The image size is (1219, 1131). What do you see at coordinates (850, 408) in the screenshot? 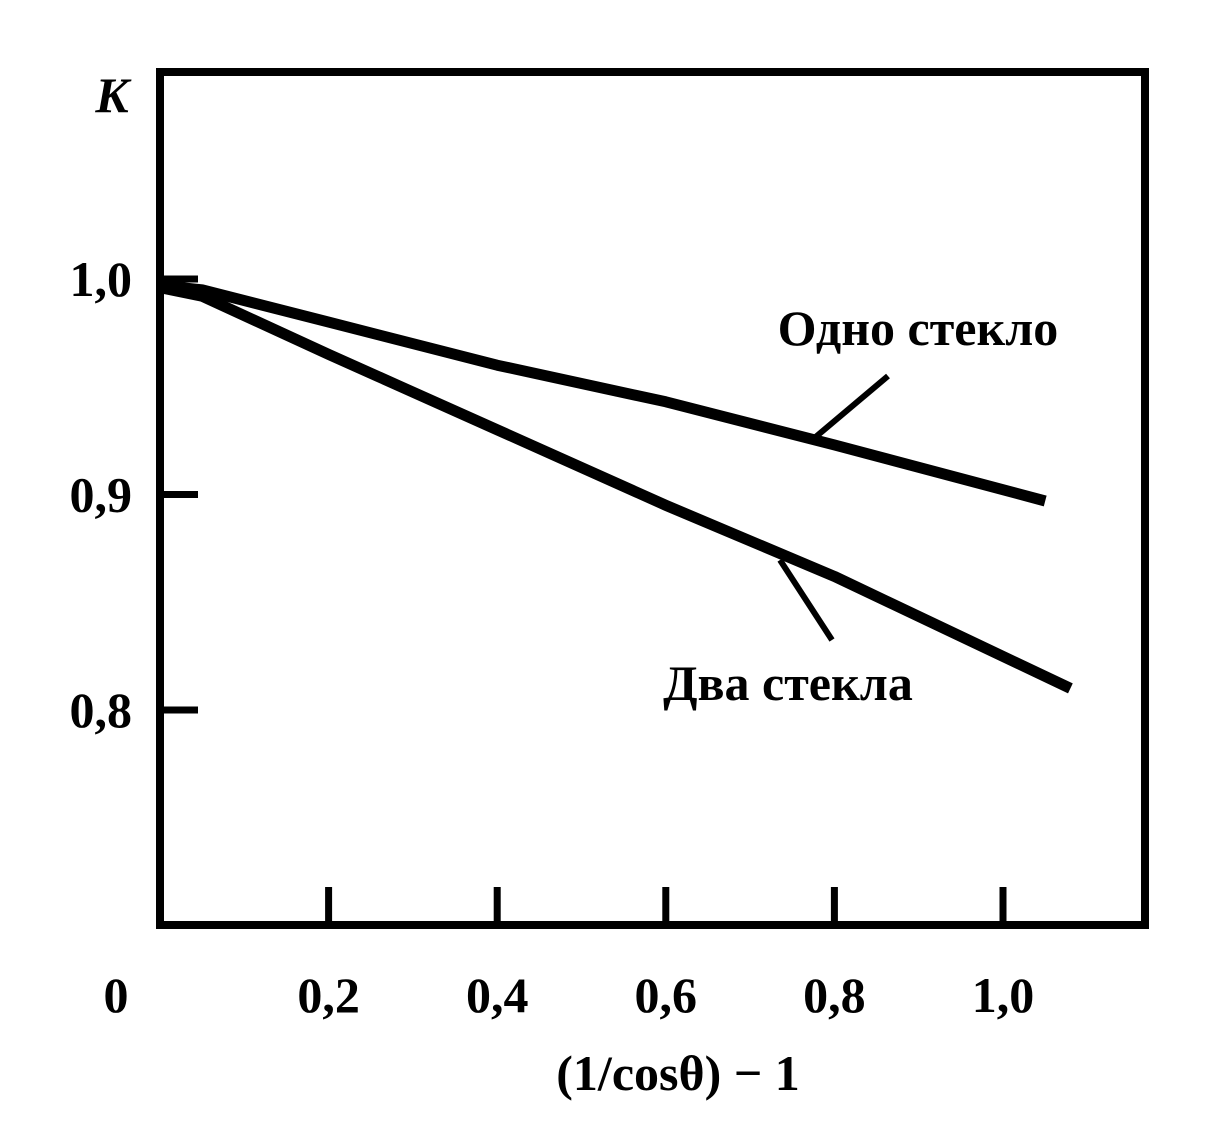
I see `leader-line-odno-steklo` at bounding box center [850, 408].